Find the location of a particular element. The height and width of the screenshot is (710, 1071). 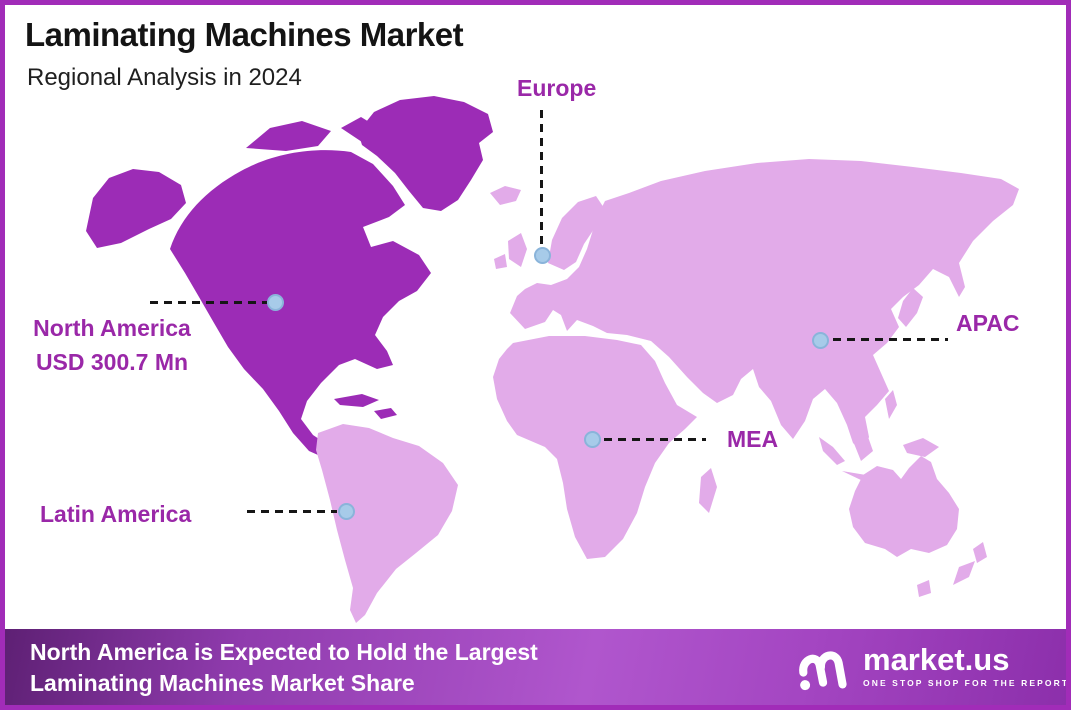

latin-america-label: Latin America is located at coordinates (116, 514).